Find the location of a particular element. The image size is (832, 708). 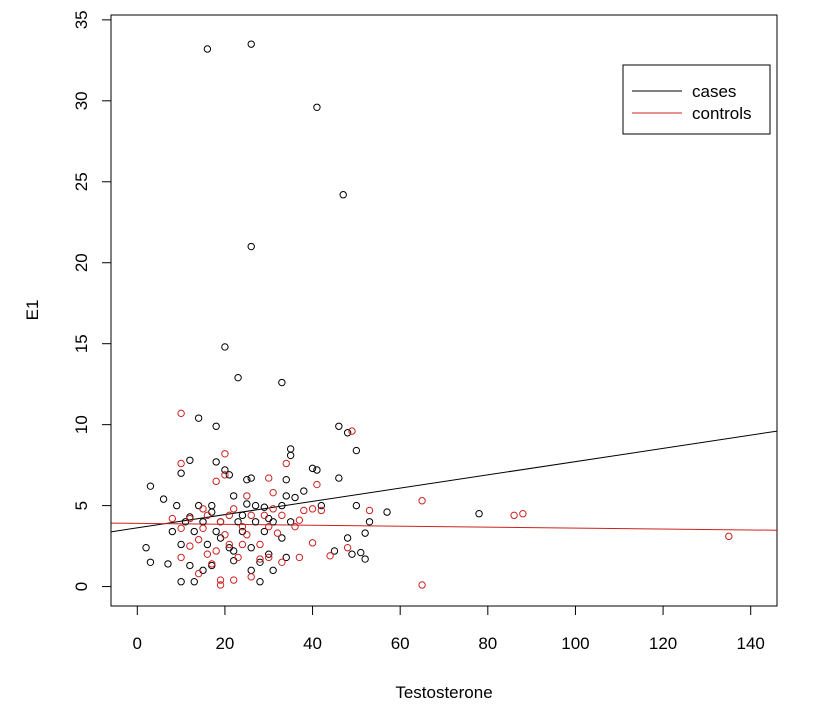

x-tick-label: 120 is located at coordinates (663, 643).